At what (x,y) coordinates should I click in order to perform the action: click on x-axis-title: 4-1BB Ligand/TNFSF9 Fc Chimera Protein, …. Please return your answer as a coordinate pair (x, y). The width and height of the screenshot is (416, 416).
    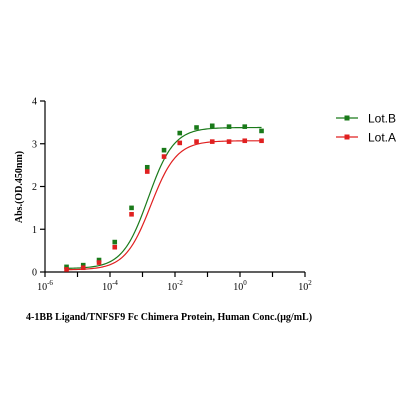
    Looking at the image, I should click on (169, 317).